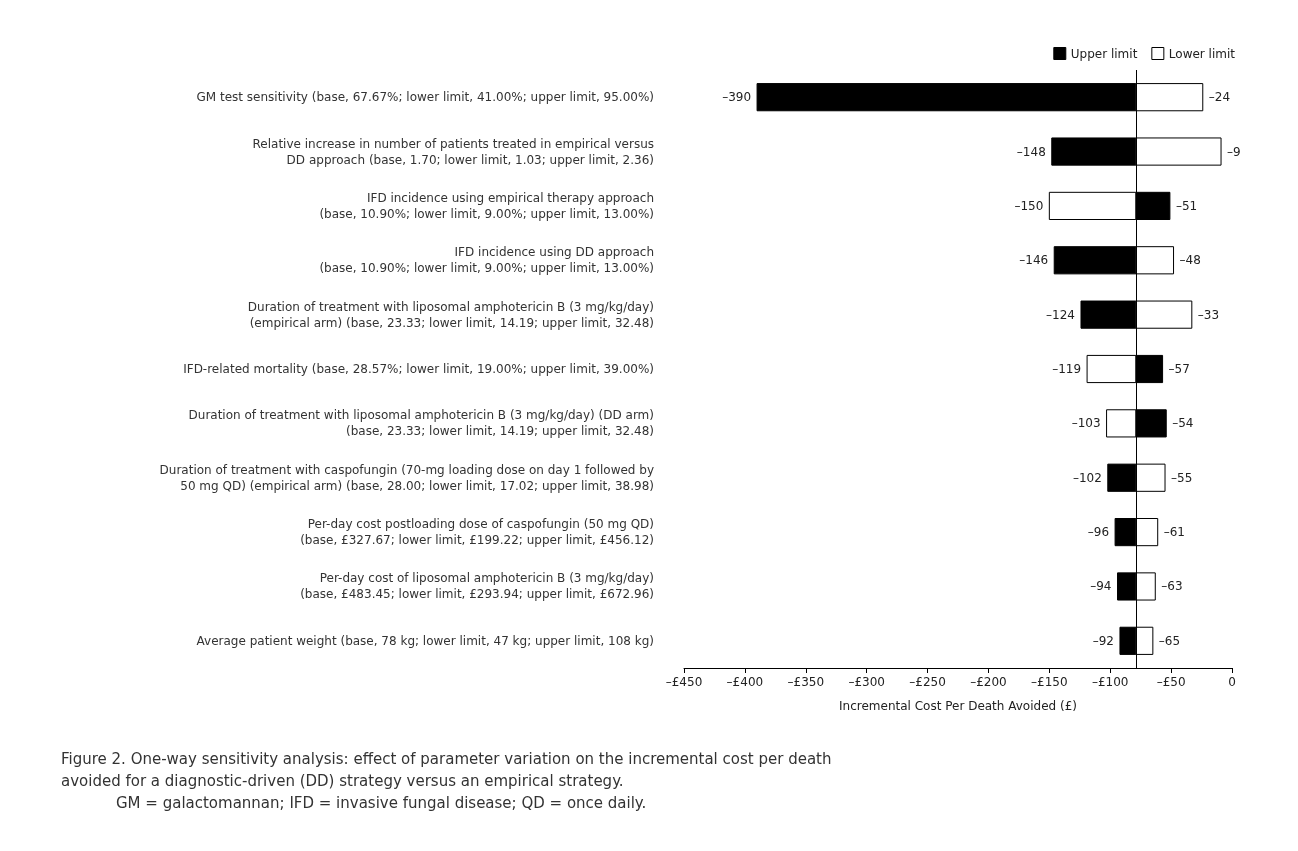 The width and height of the screenshot is (1298, 851). I want to click on data-label: –57, so click(1179, 369).